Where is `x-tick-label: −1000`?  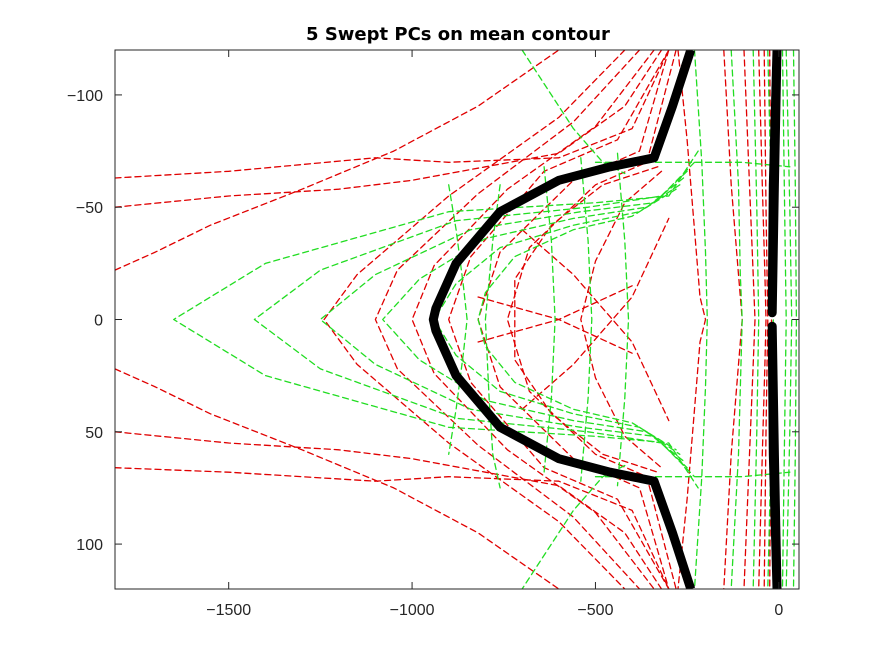
x-tick-label: −1000 is located at coordinates (412, 610).